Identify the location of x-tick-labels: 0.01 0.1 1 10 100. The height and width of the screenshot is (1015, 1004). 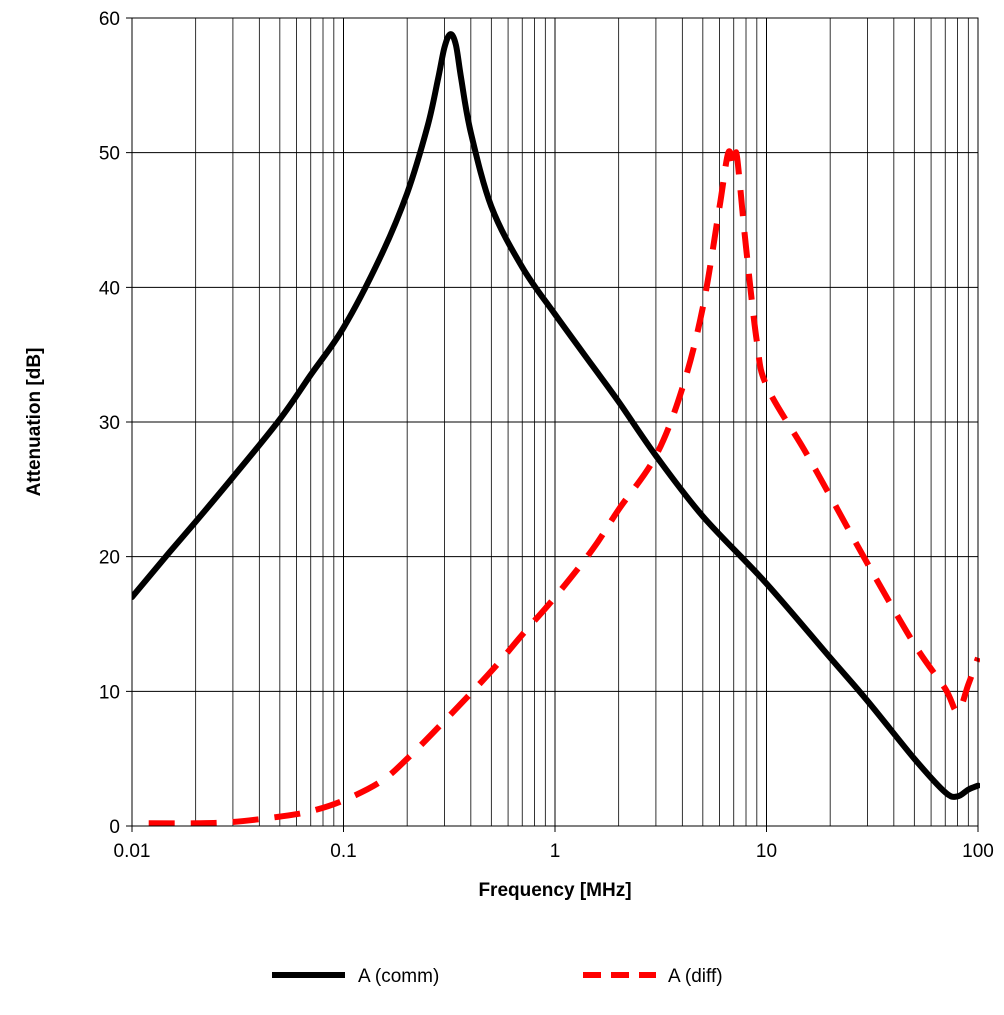
(554, 851).